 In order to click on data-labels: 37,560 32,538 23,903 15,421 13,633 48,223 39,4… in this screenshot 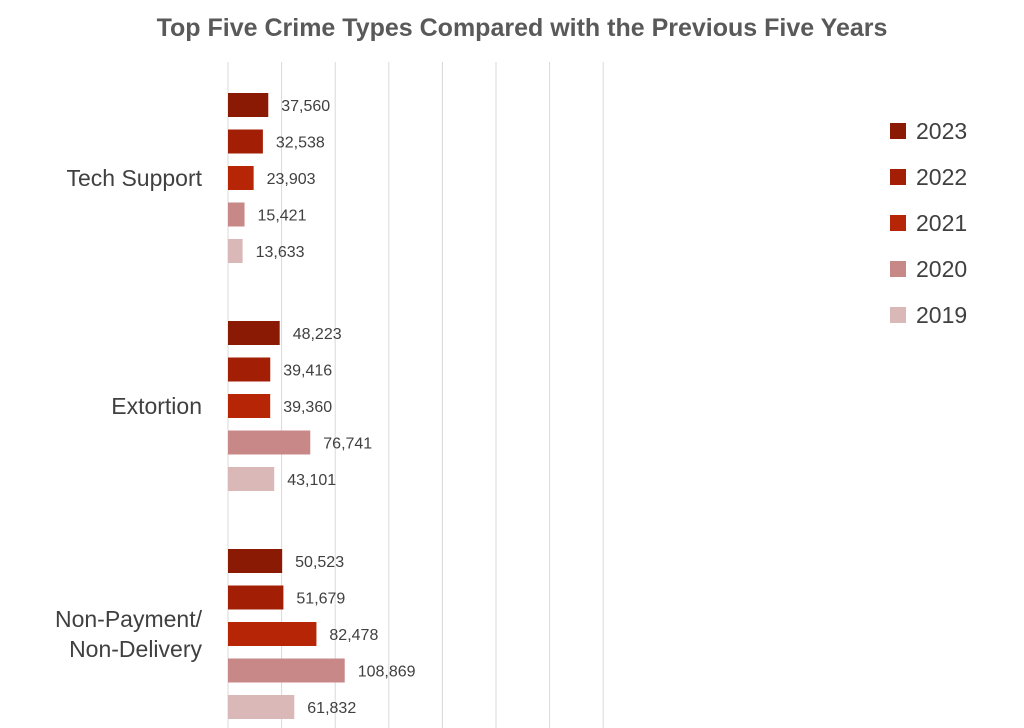, I will do `click(336, 407)`.